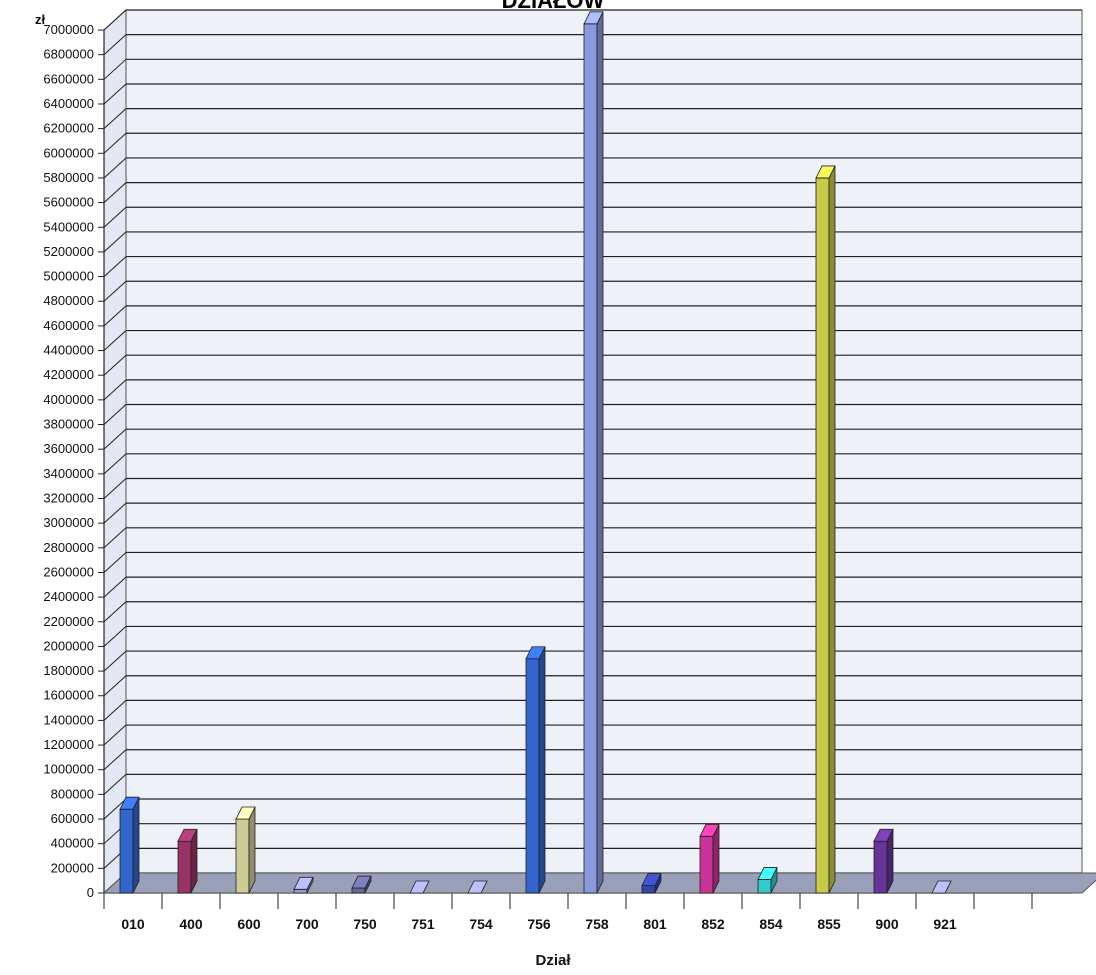 This screenshot has width=1096, height=975. Describe the element at coordinates (68, 596) in the screenshot. I see `y-tick-label: 2400000` at that location.